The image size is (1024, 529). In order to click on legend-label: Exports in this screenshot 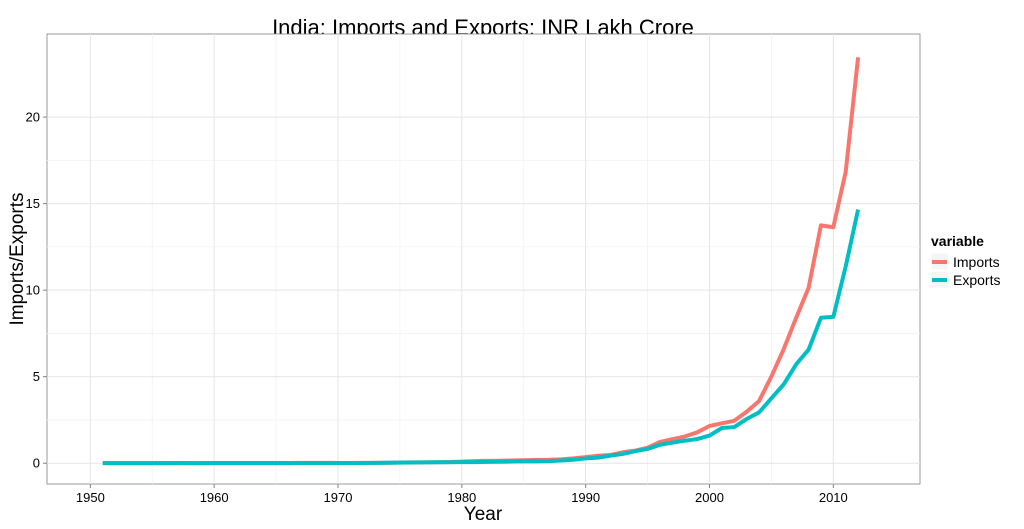, I will do `click(976, 280)`.